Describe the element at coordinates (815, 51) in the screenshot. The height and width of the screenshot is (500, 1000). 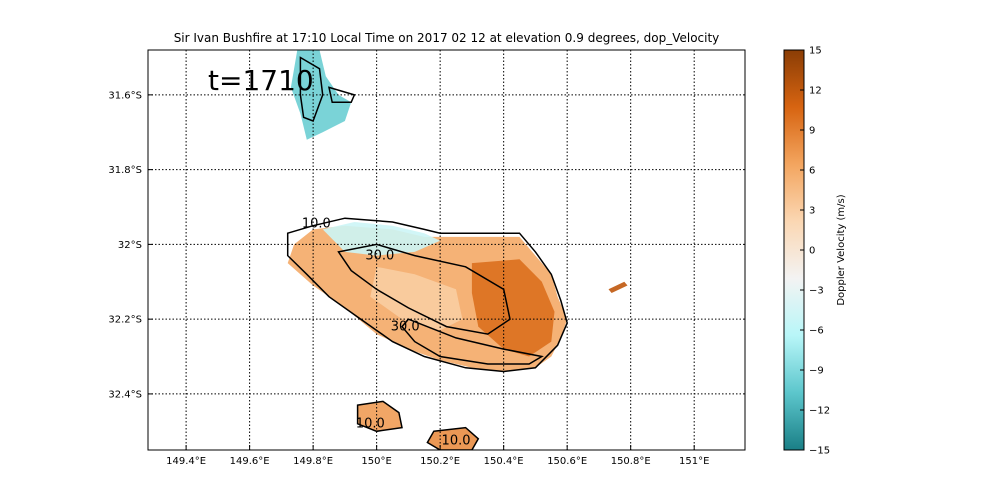
I see `colorbar-tick-label: 15` at that location.